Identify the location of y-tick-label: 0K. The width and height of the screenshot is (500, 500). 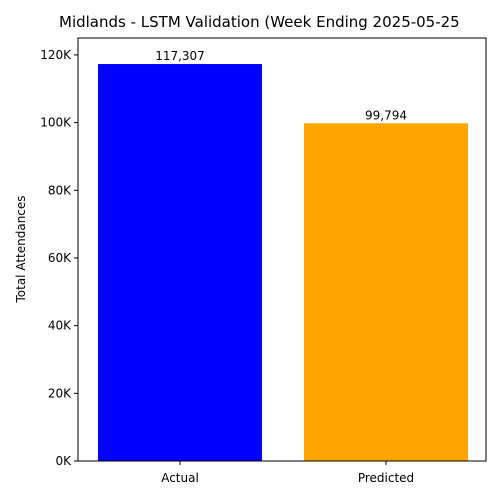
(63, 461).